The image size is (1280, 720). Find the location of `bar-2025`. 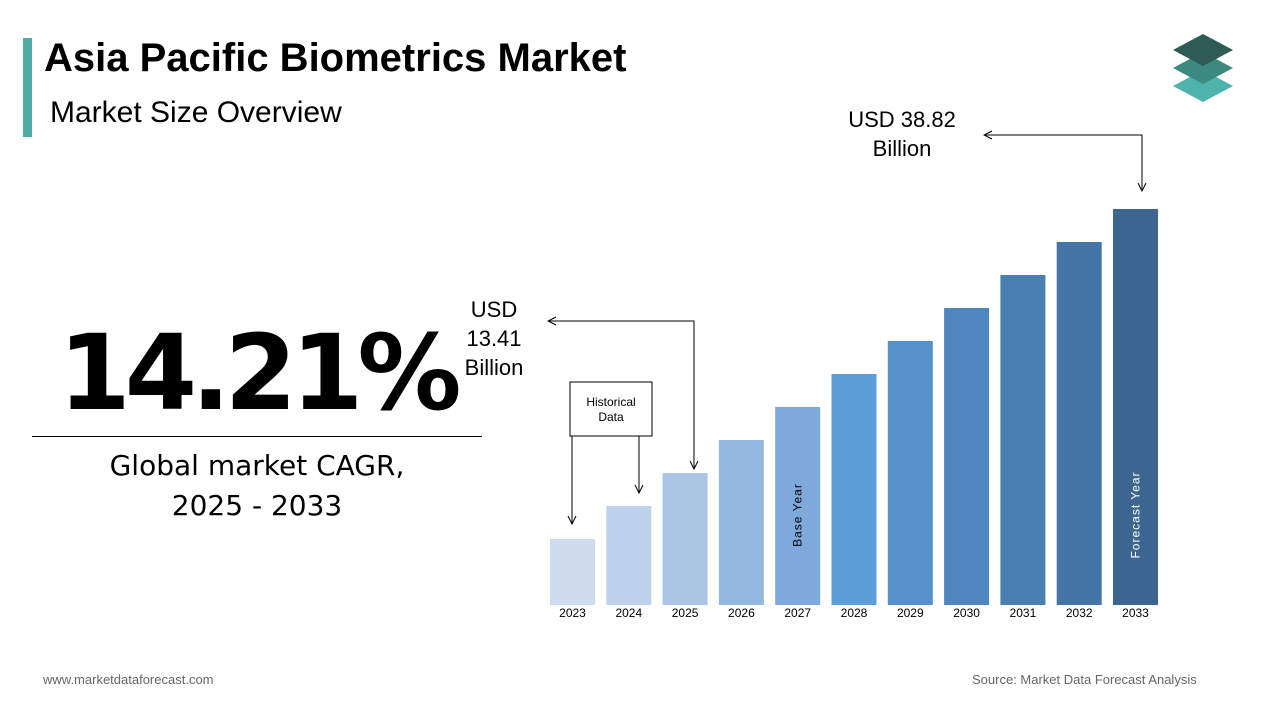

bar-2025 is located at coordinates (685, 539).